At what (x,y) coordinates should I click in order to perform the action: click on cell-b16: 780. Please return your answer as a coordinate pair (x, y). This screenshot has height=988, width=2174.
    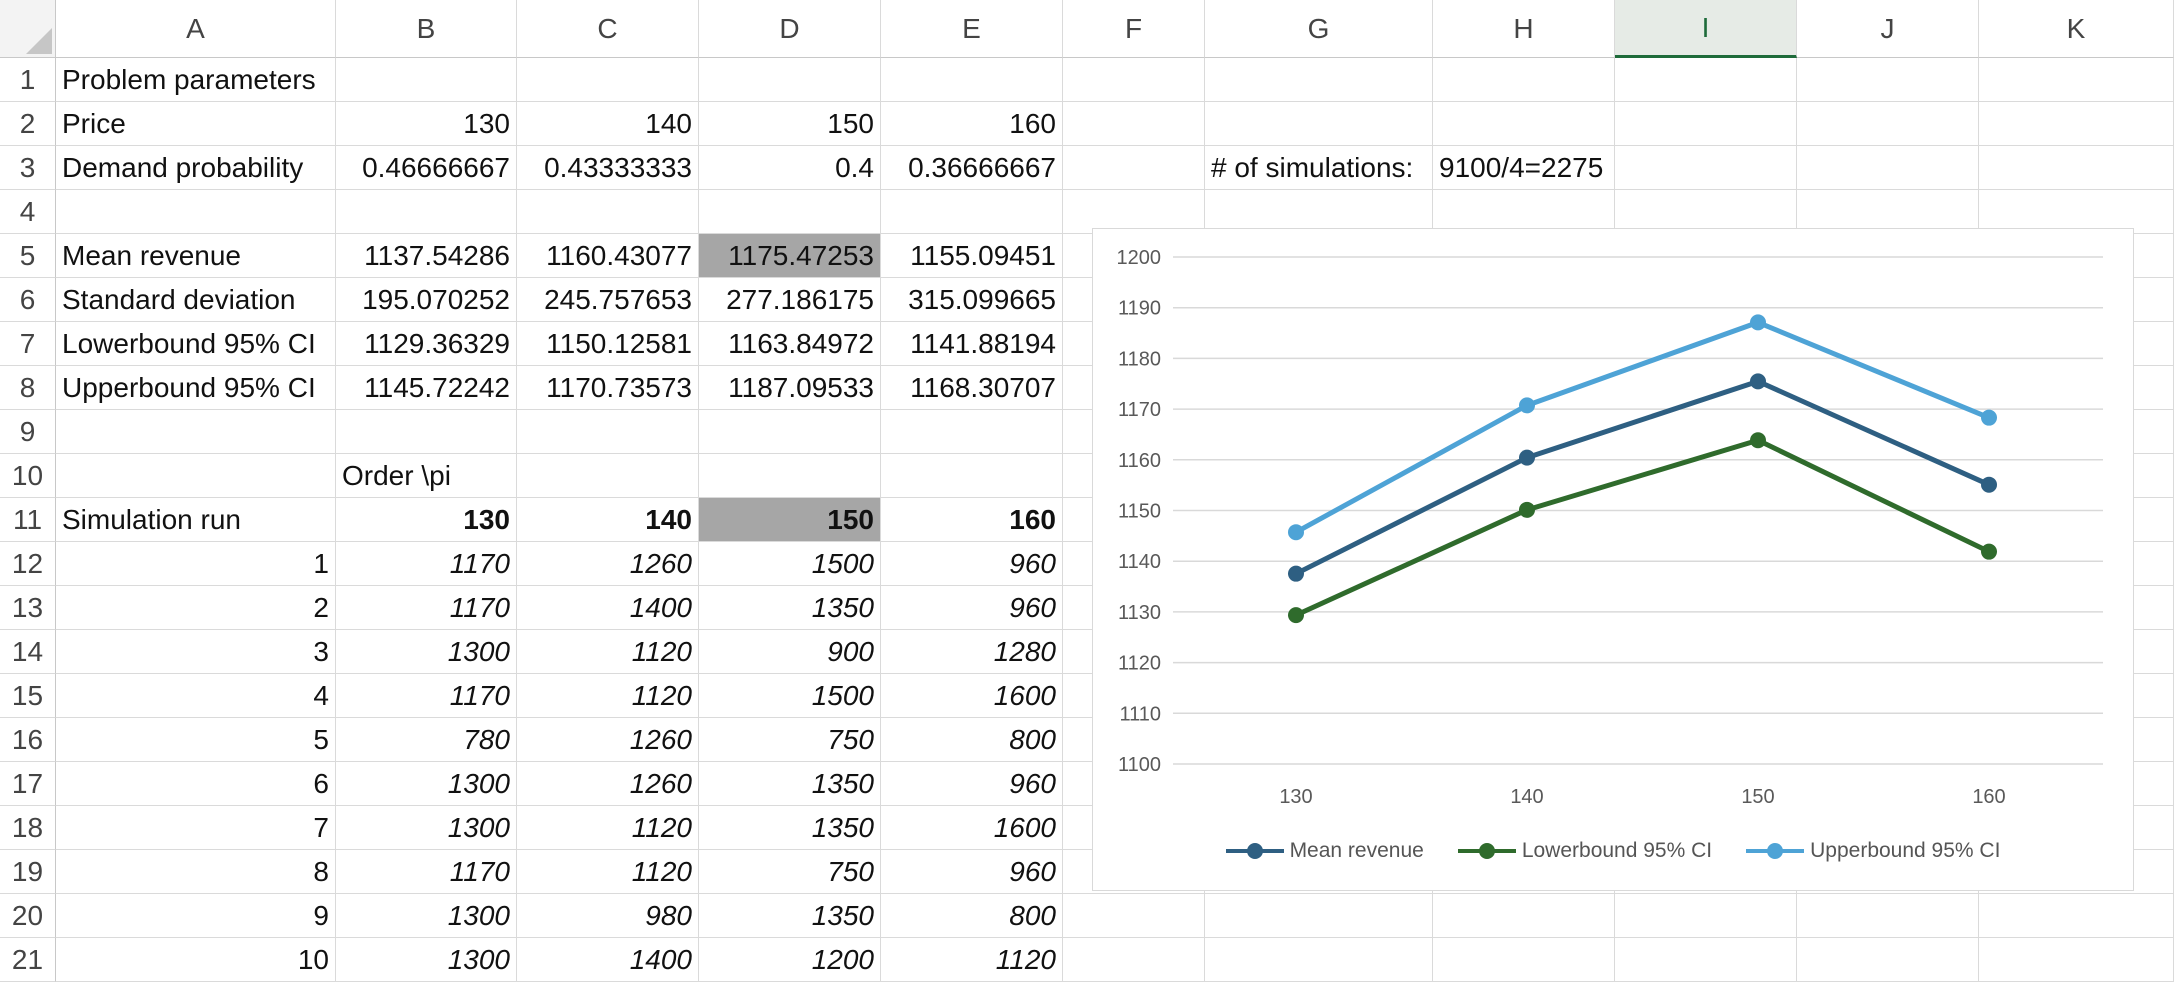
    Looking at the image, I should click on (426, 740).